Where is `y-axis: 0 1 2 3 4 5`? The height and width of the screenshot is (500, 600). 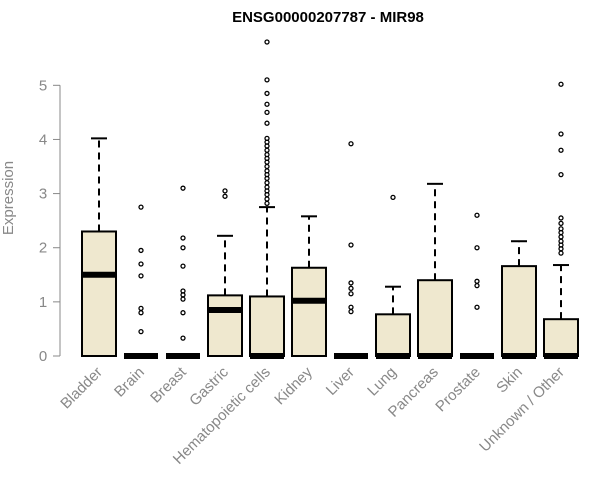 y-axis: 0 1 2 3 4 5 is located at coordinates (50, 221).